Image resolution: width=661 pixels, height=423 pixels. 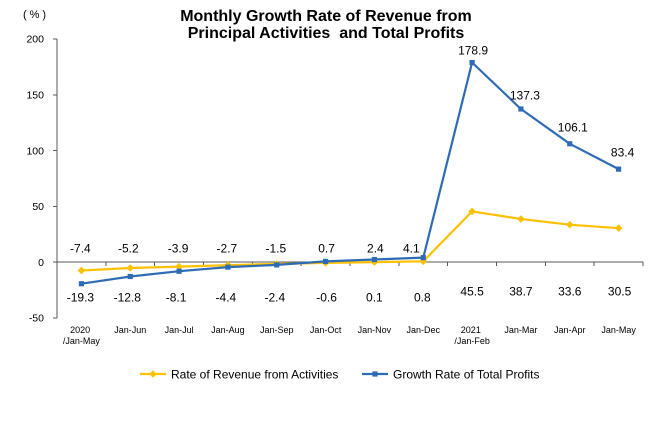 What do you see at coordinates (466, 374) in the screenshot?
I see `legend-label-profit-growth: Growth Rate of Total Profits` at bounding box center [466, 374].